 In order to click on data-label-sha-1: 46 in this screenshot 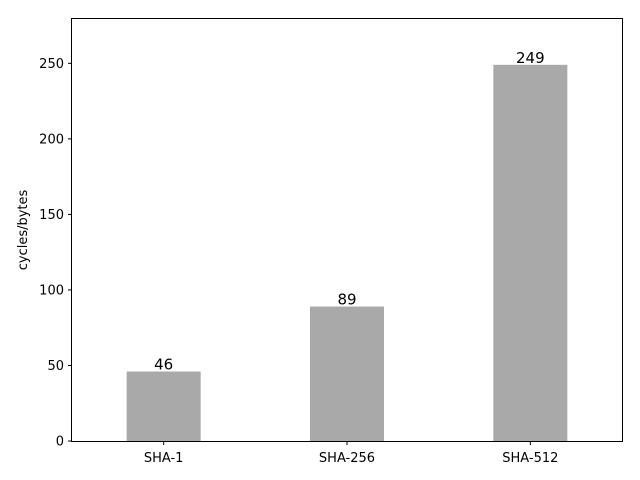, I will do `click(163, 365)`.